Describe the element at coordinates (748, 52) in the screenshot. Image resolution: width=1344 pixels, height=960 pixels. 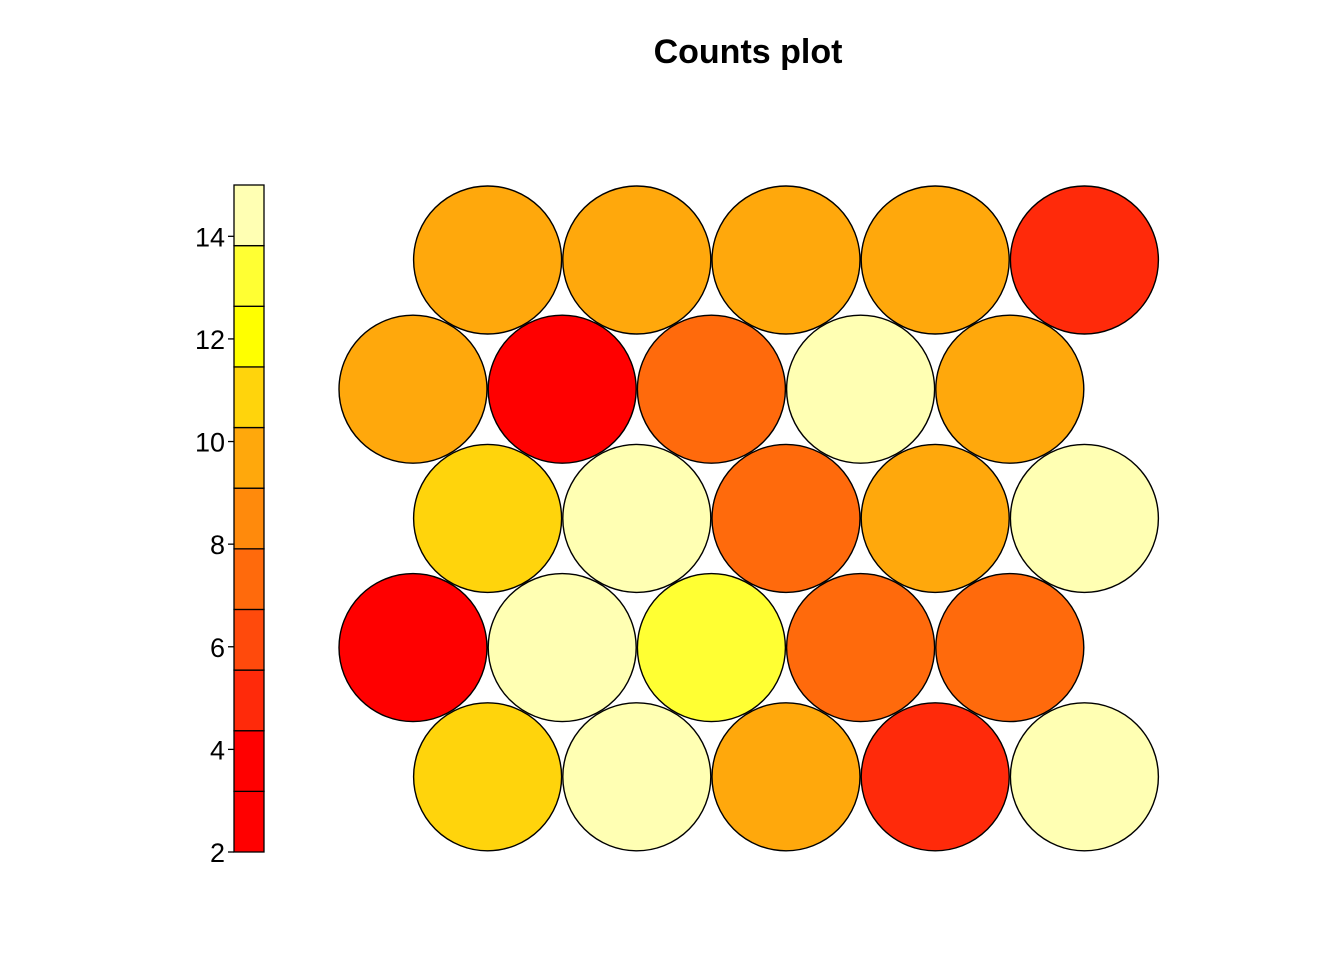
I see `chart-title: Counts plot` at that location.